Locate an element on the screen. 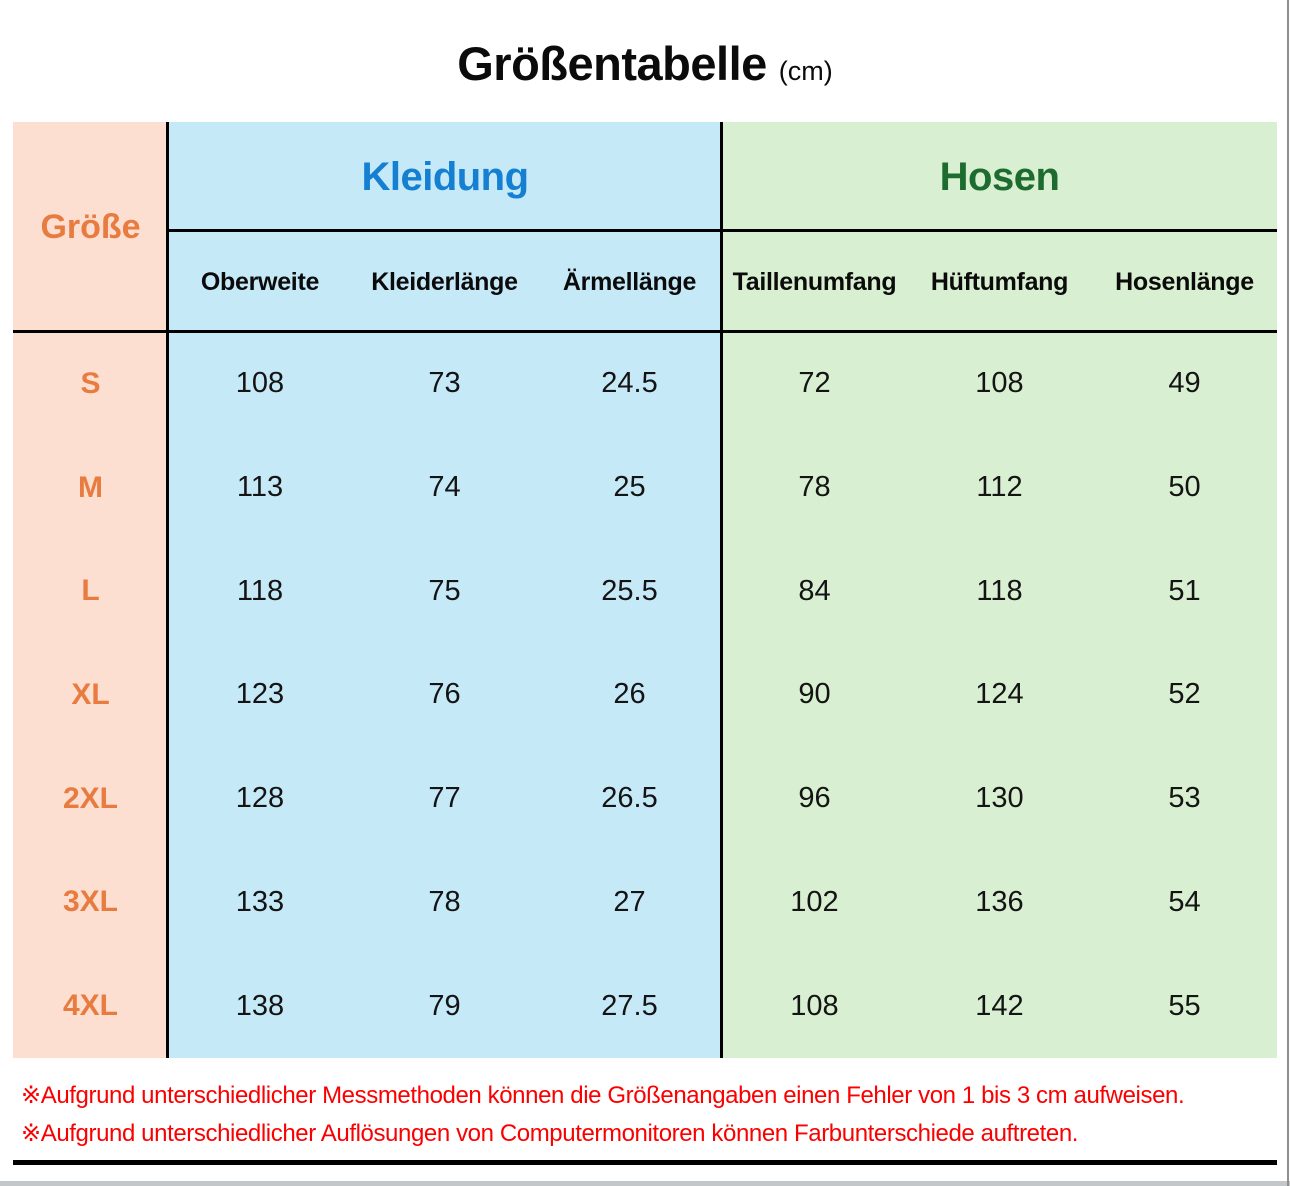 Image resolution: width=1290 pixels, height=1186 pixels. size-label: M is located at coordinates (90, 487).